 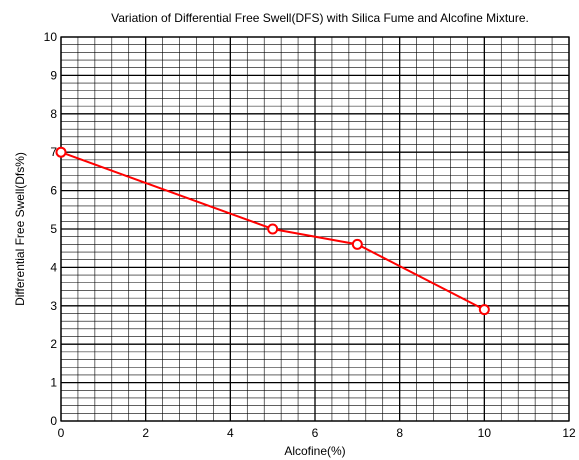 What do you see at coordinates (53, 152) in the screenshot?
I see `y-tick-label: 7` at bounding box center [53, 152].